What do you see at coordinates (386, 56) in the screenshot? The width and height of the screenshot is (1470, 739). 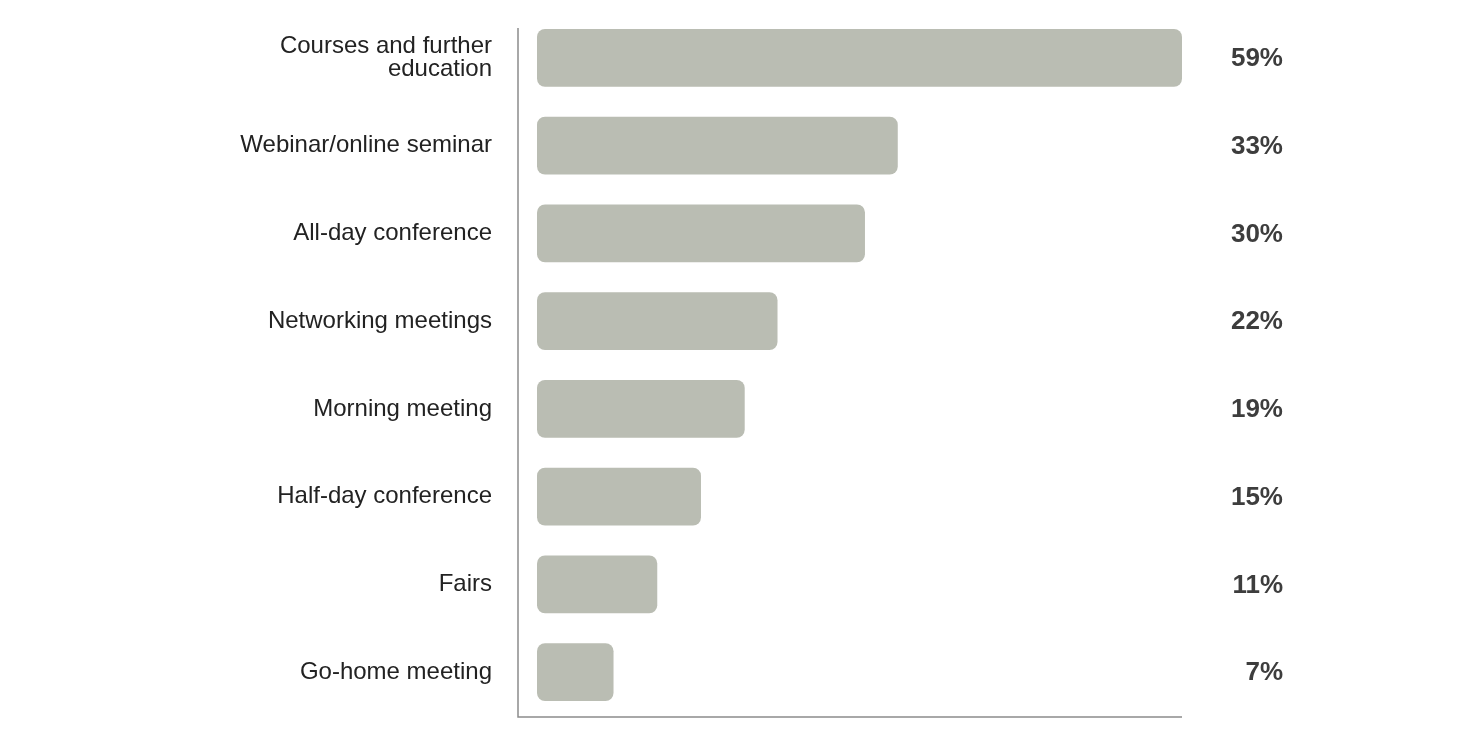 I see `y-tick-label: Courses and further education` at bounding box center [386, 56].